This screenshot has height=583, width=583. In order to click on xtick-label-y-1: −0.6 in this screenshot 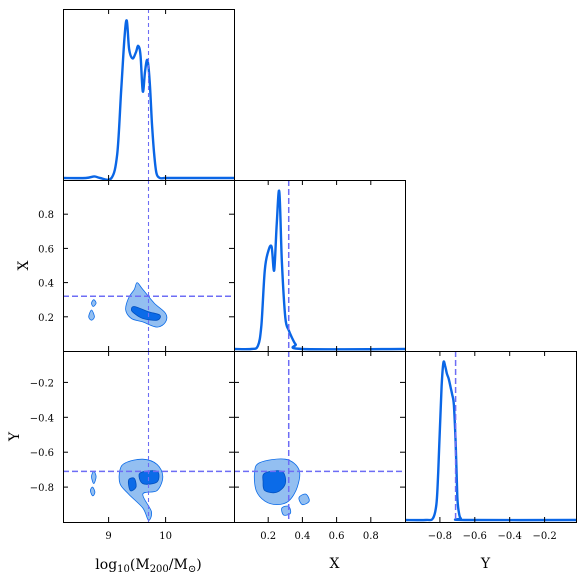, I will do `click(475, 536)`.